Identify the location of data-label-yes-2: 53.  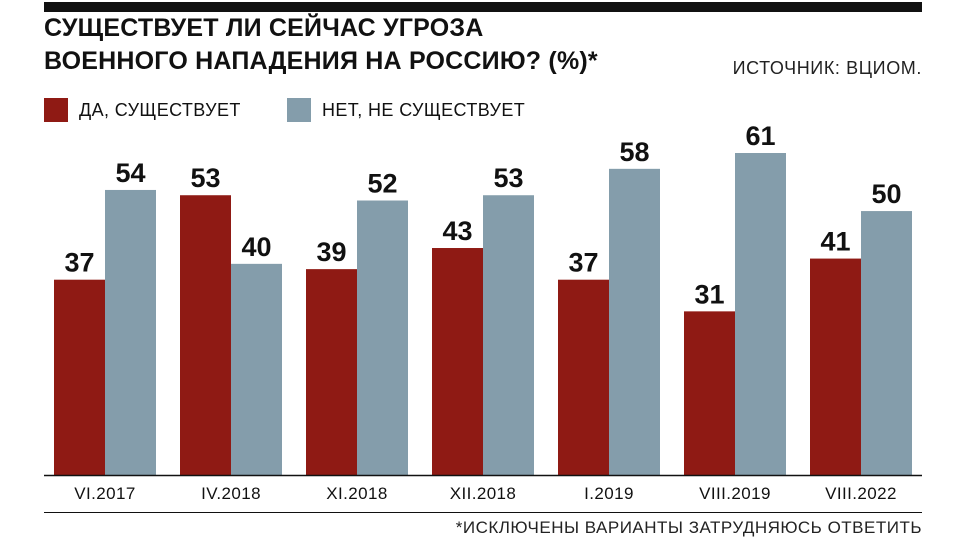
(205, 178).